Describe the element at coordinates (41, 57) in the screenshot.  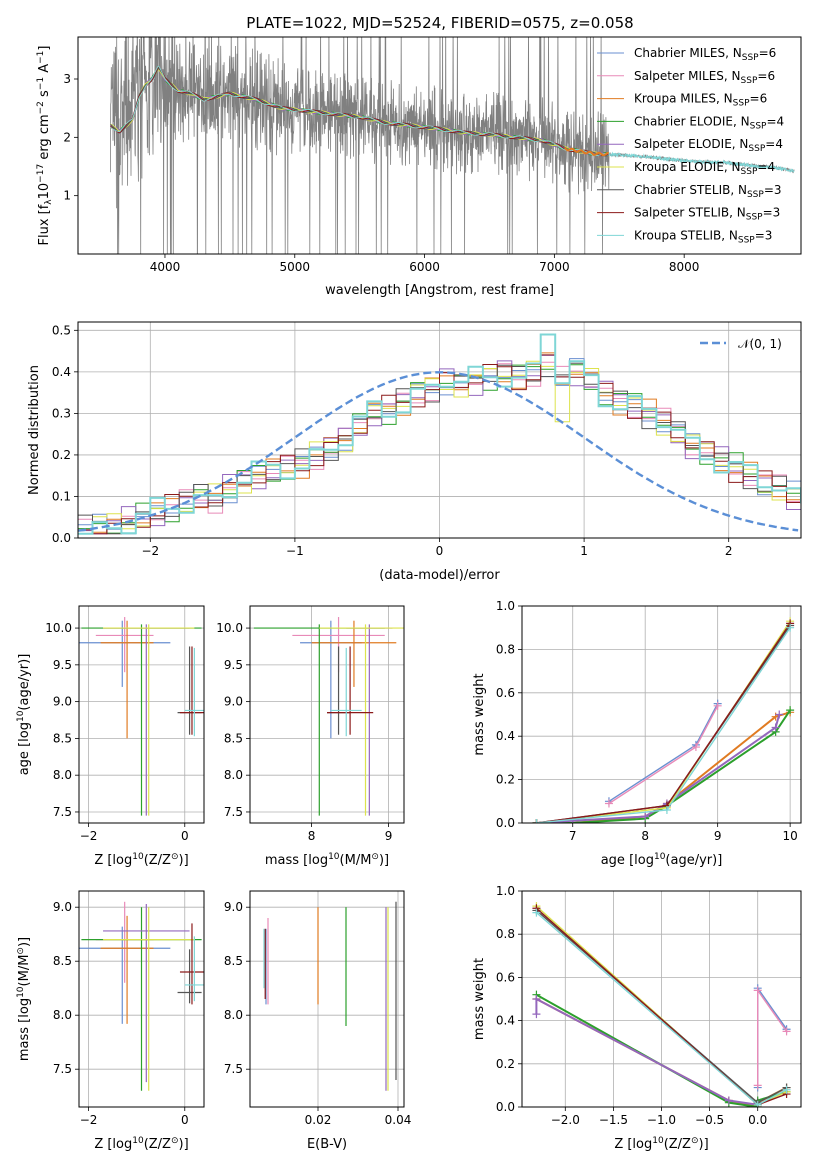
I see `spectrum-y-label-part: −1` at that location.